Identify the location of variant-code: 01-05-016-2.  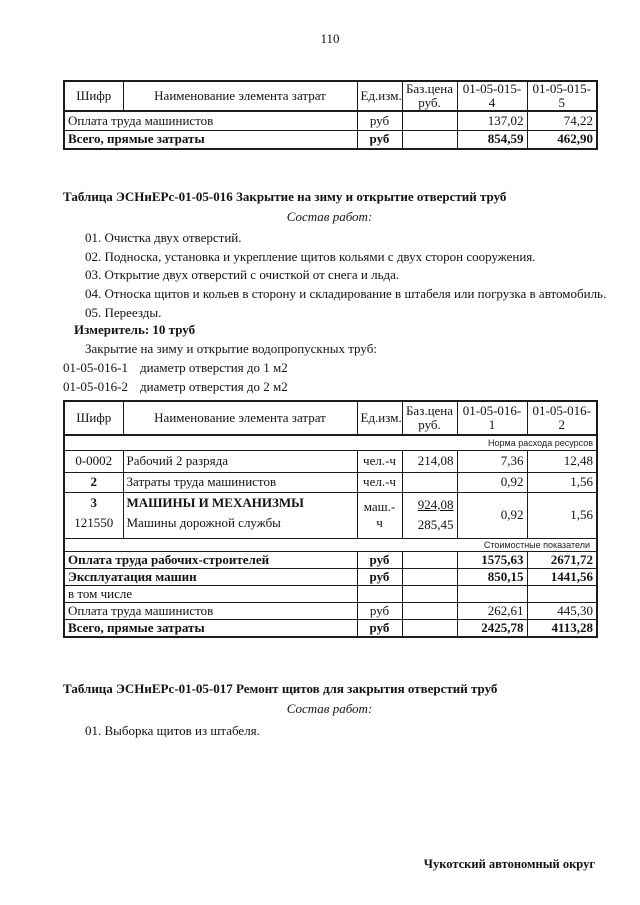
(95, 386).